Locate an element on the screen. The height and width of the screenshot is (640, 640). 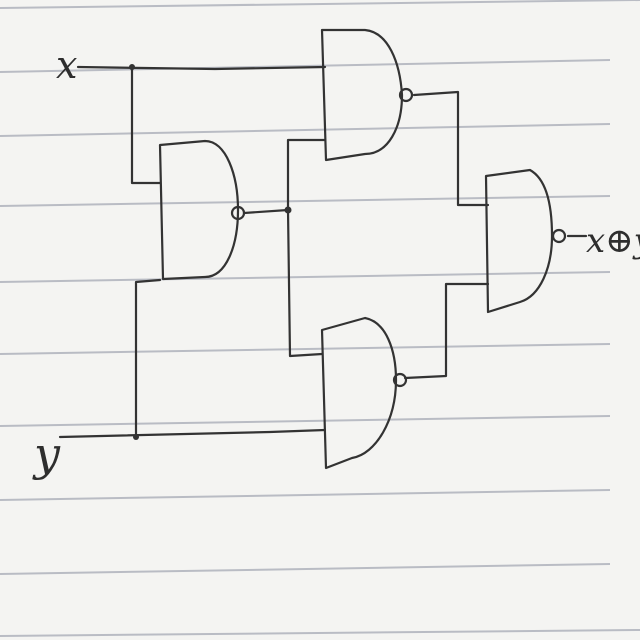
wire-nand1-to-bottom is located at coordinates (305, 283).